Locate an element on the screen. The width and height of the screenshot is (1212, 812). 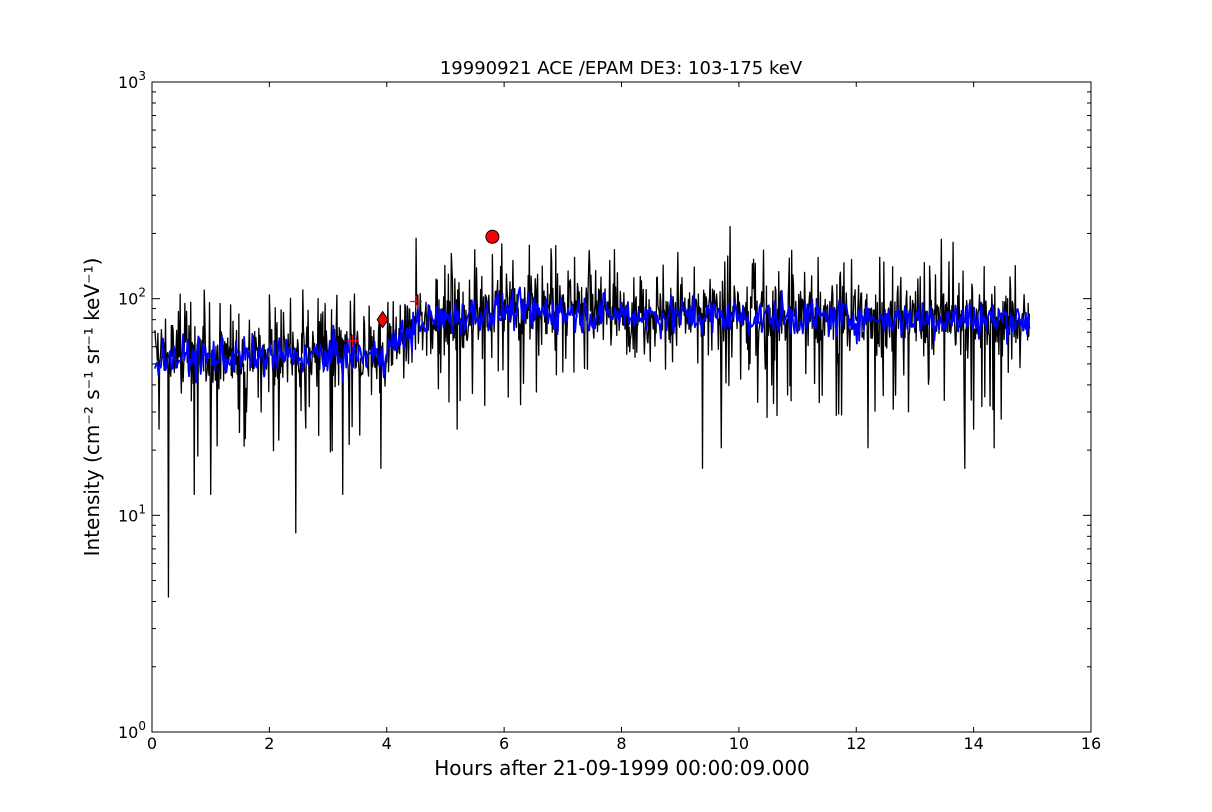
chart-title: 19990921 ACE /EPAM DE3: 103-175 keV is located at coordinates (621, 68).